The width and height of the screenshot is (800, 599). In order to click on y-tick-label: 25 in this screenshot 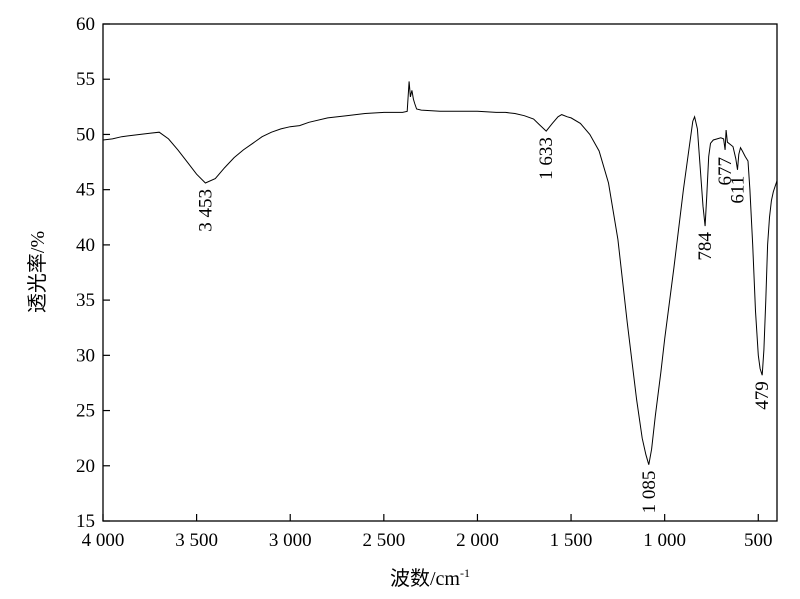, I will do `click(85, 411)`.